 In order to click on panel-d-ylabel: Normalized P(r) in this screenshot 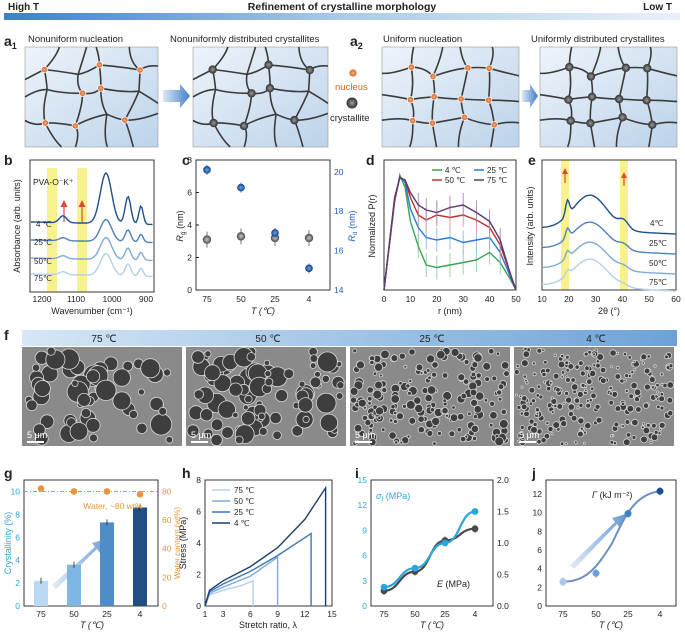, I will do `click(372, 225)`.